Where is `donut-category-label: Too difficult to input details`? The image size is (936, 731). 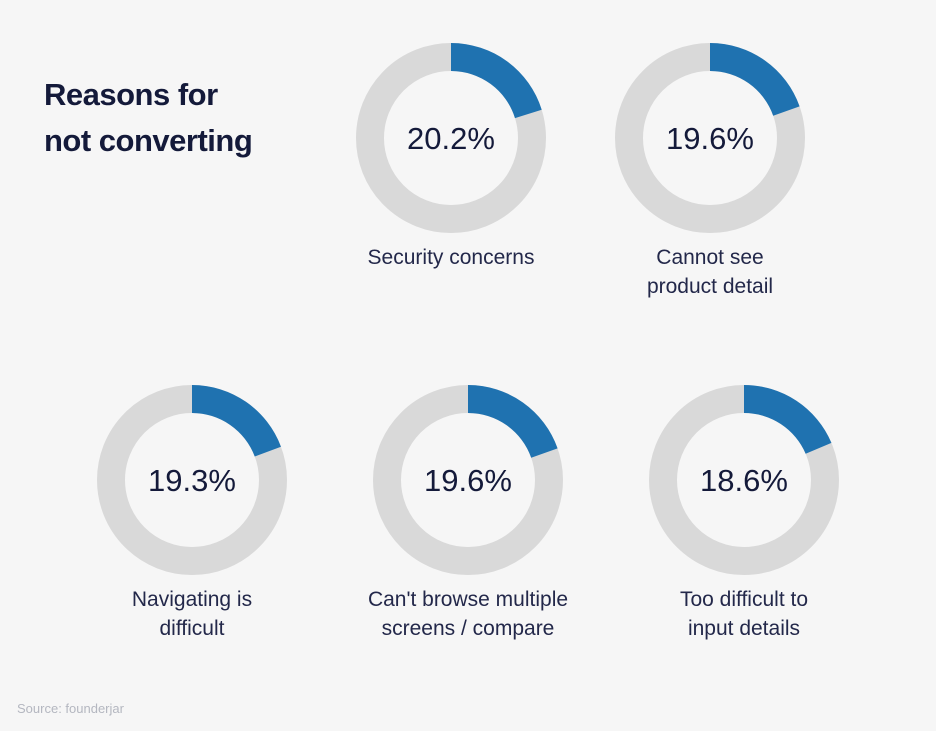
donut-category-label: Too difficult to input details is located at coordinates (744, 614).